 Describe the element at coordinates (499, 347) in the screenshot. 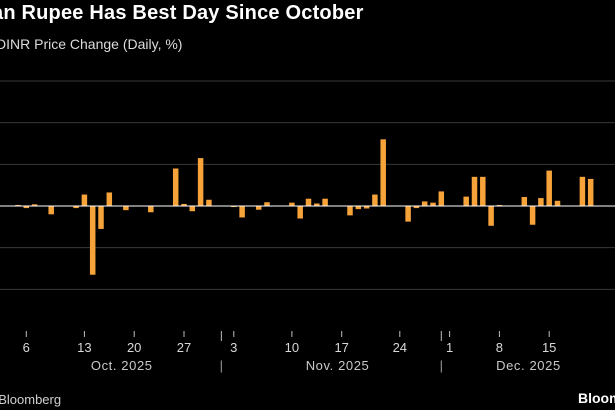

I see `x-tick-label: 8` at that location.